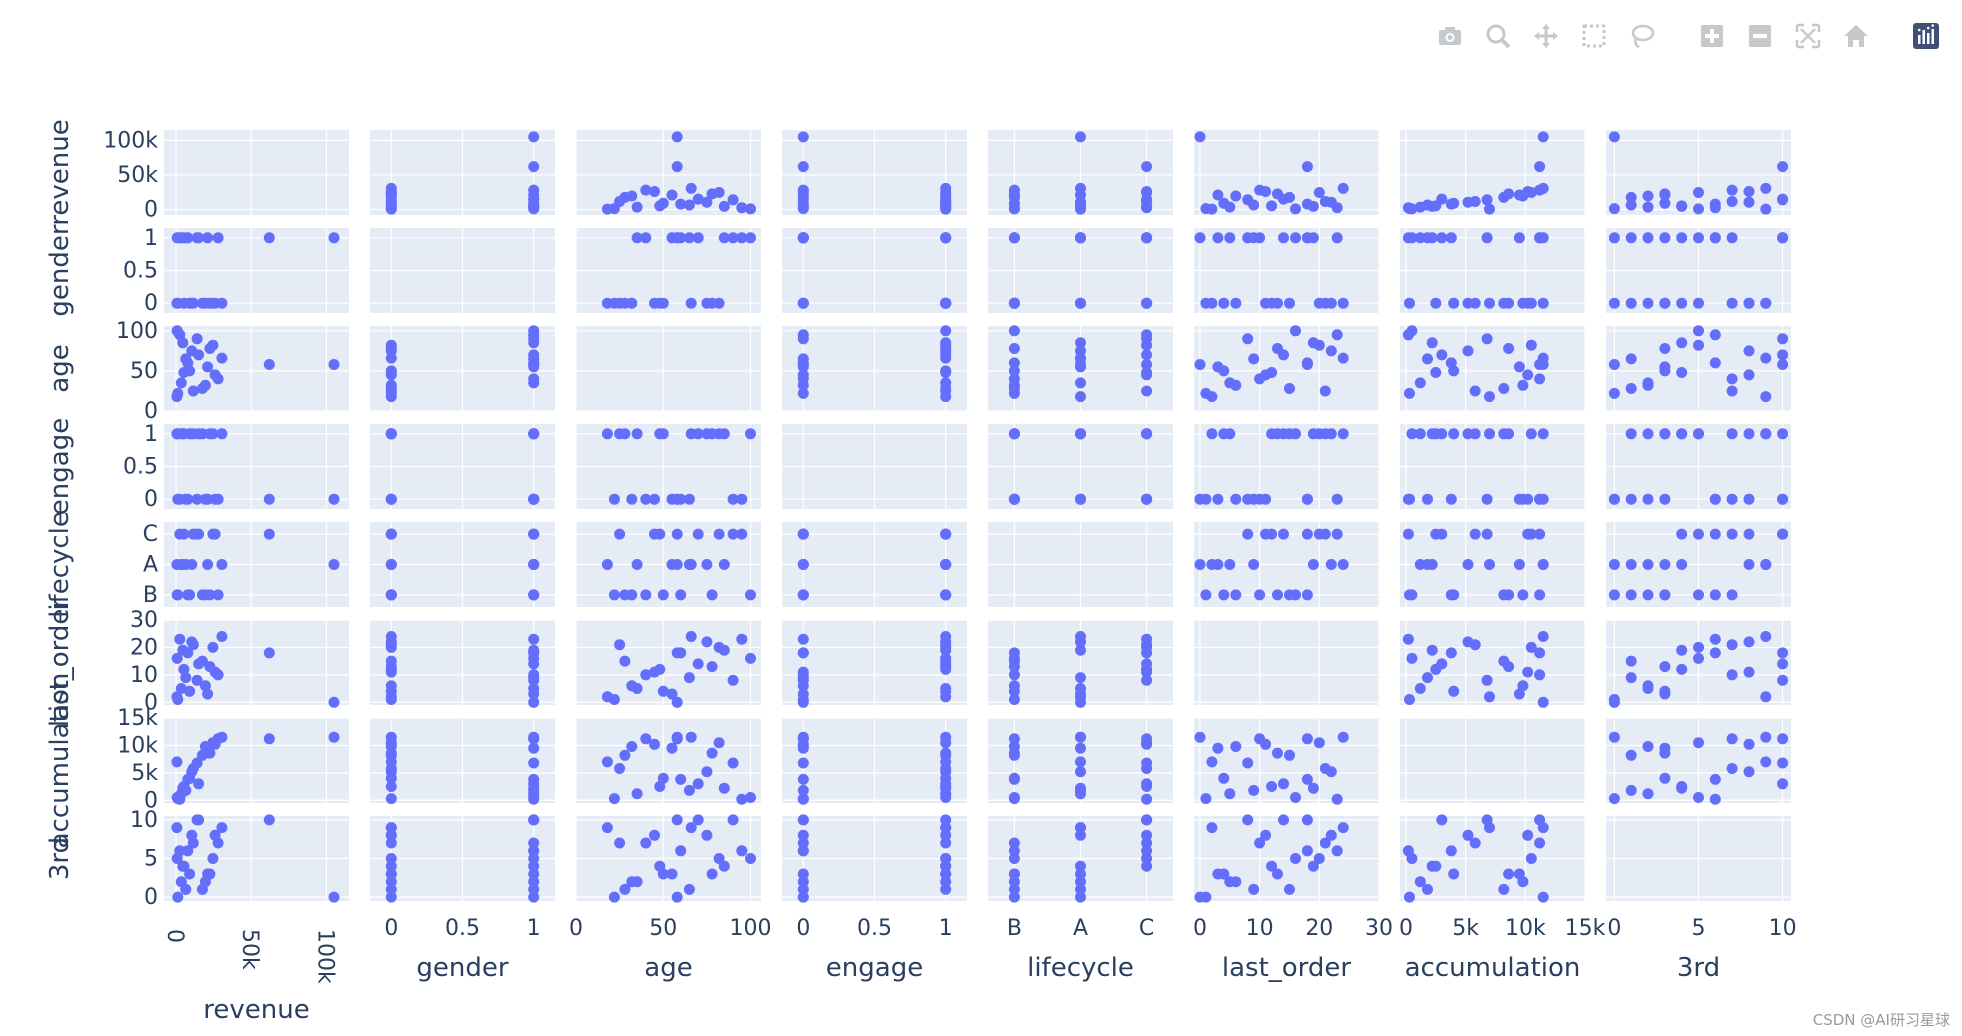 Image resolution: width=1962 pixels, height=1036 pixels. I want to click on lasso-select-button, so click(1642, 36).